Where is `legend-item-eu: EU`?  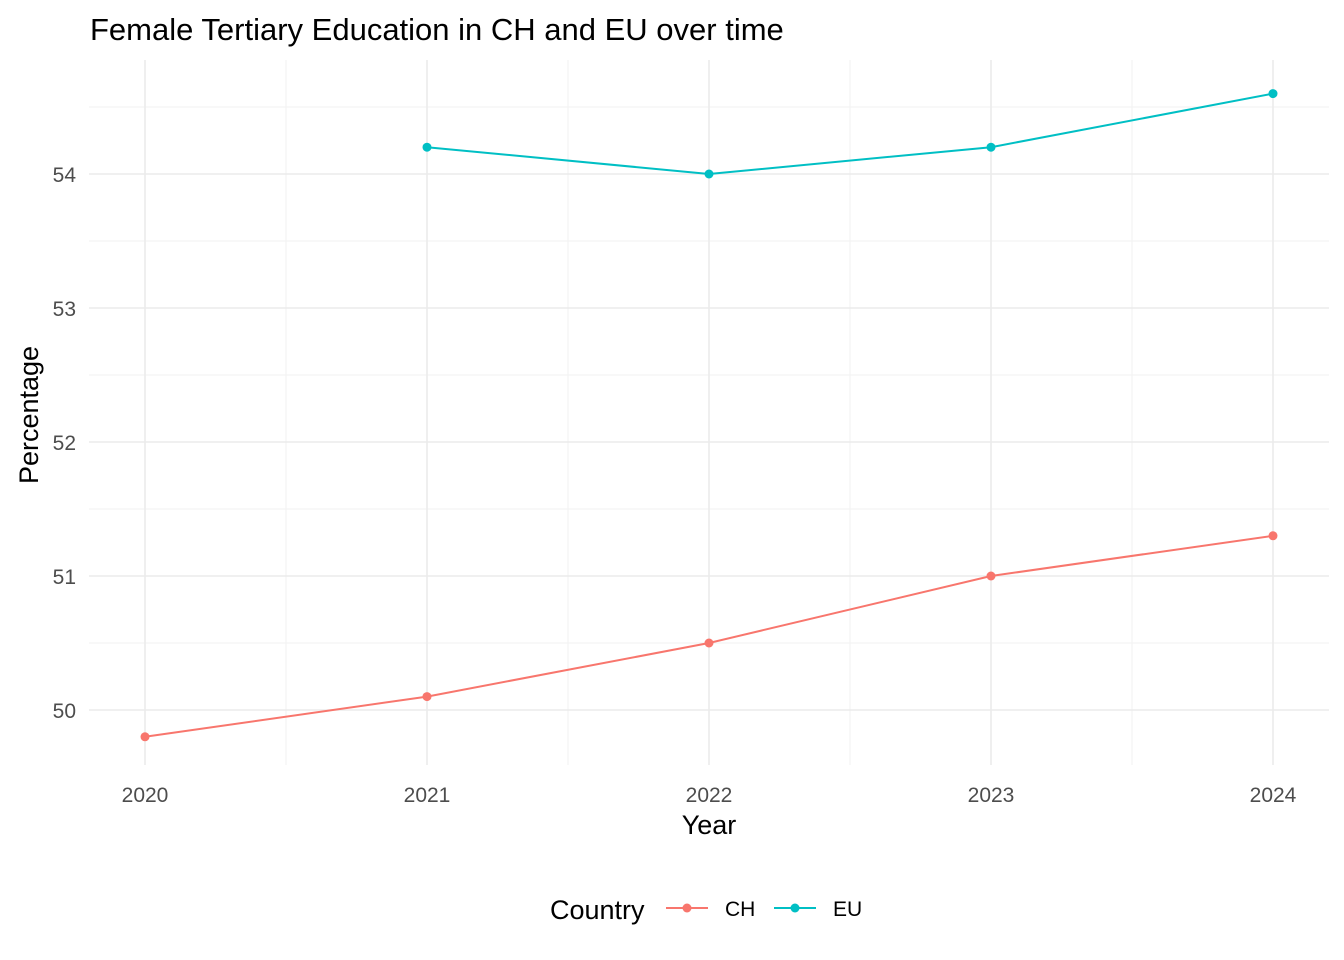
legend-item-eu: EU is located at coordinates (818, 909).